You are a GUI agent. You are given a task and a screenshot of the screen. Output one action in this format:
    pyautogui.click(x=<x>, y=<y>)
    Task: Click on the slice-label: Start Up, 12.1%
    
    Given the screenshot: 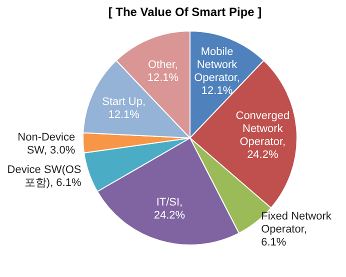 What is the action you would take?
    pyautogui.click(x=124, y=109)
    